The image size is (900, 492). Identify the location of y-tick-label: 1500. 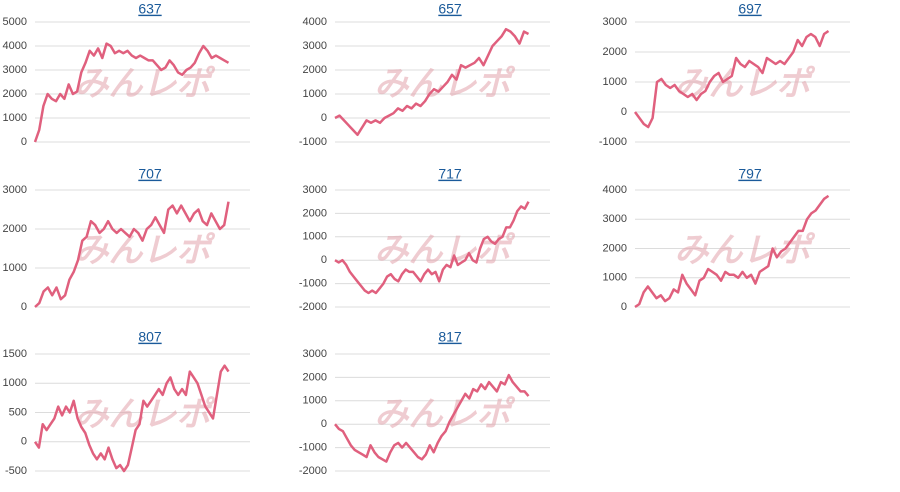
(15, 354).